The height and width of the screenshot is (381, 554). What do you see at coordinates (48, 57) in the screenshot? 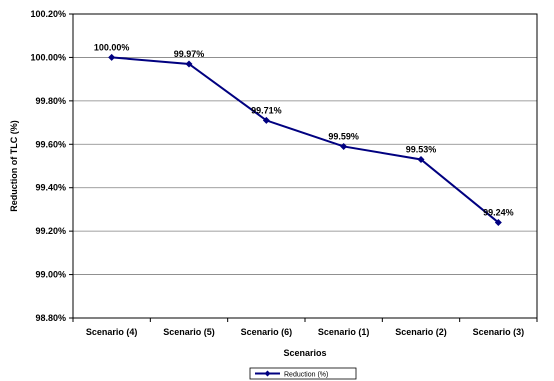
I see `y-tick-label: 100.00%` at bounding box center [48, 57].